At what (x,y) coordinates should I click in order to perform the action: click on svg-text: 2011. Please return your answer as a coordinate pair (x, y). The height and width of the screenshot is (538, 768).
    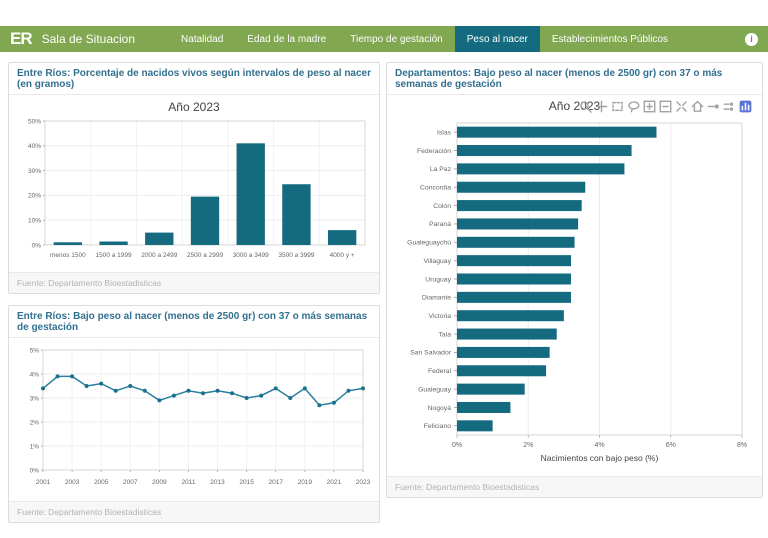
    Looking at the image, I should click on (188, 482).